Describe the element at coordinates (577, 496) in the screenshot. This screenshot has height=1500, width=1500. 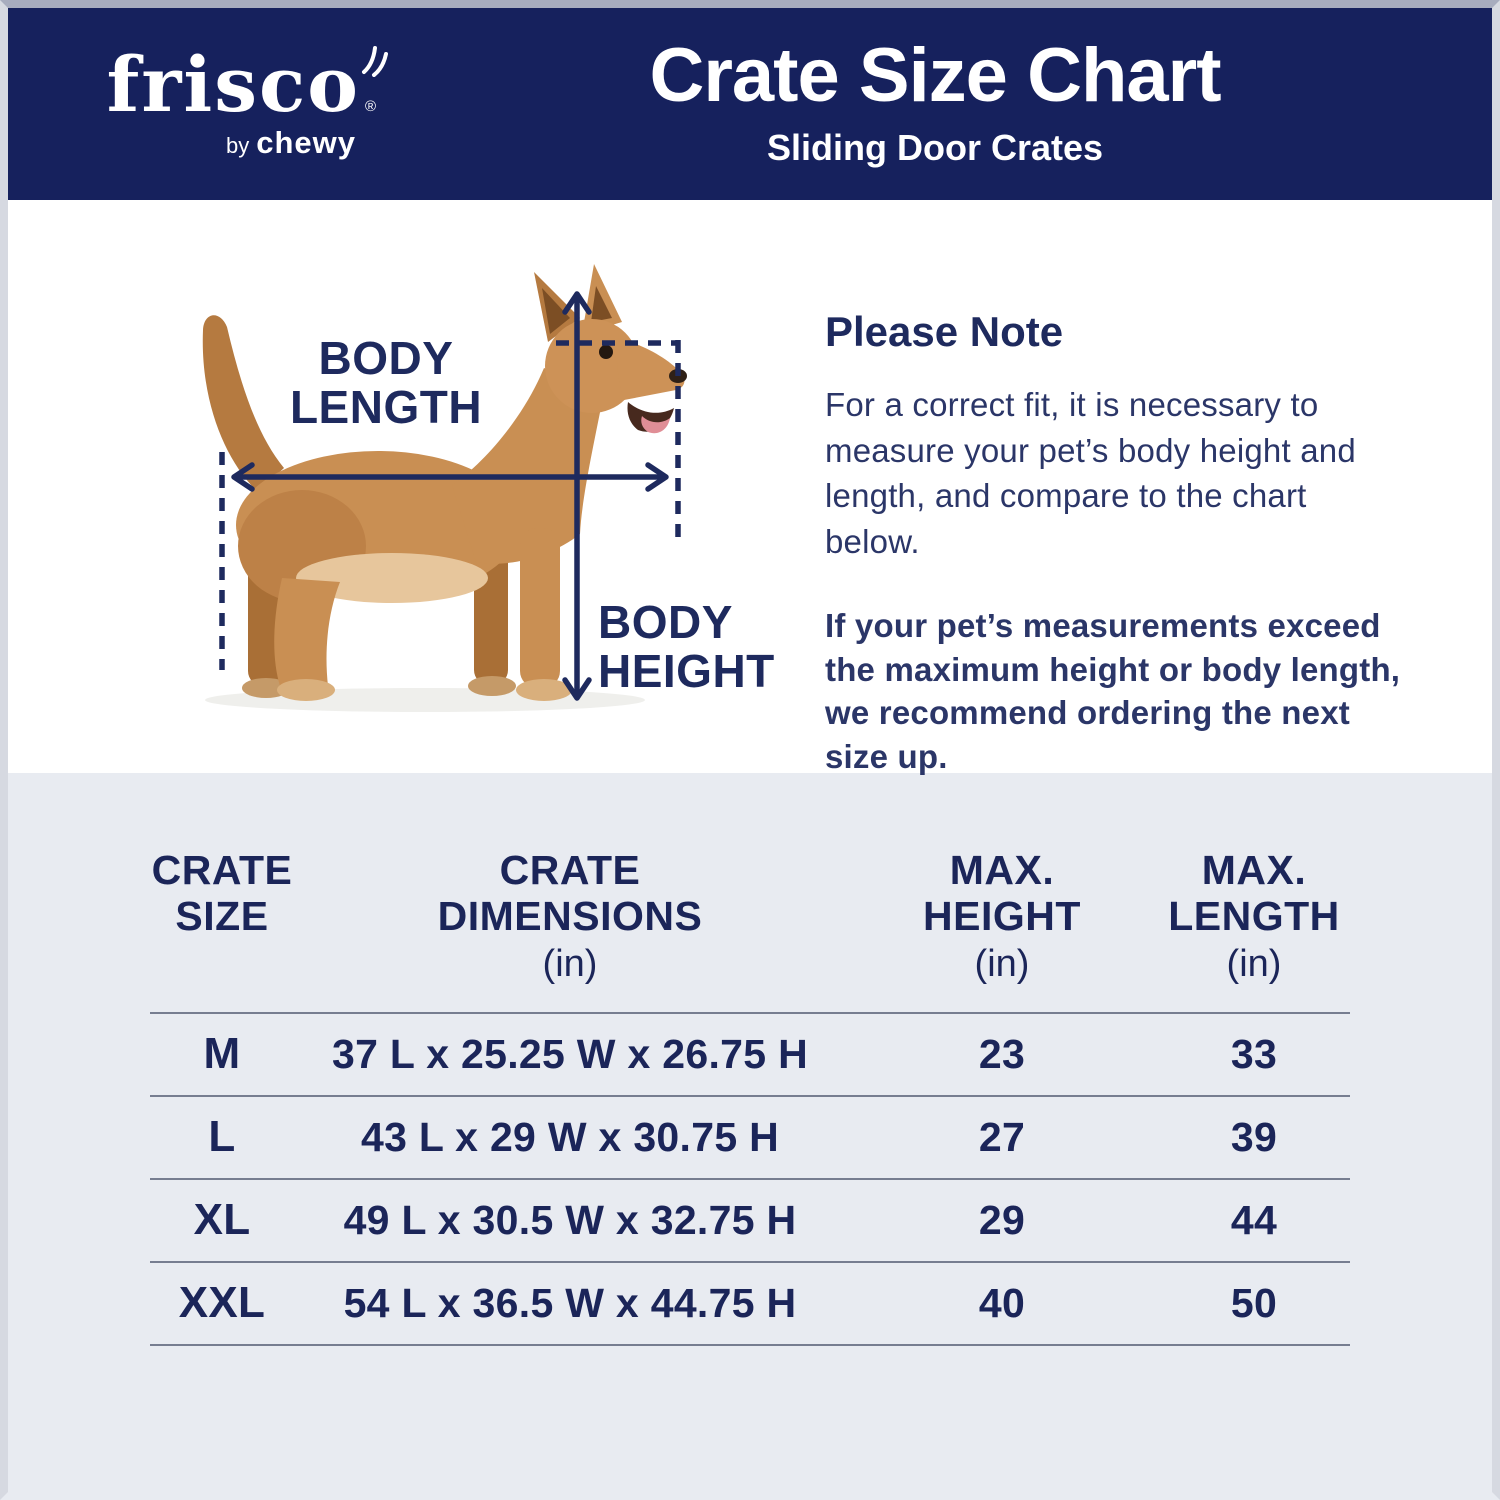
I see `body-height-arrow` at that location.